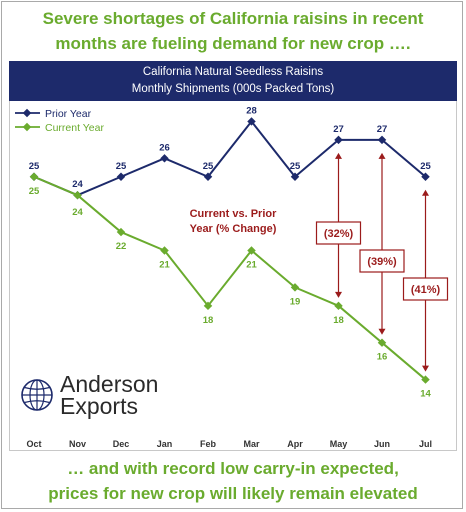  What do you see at coordinates (121, 166) in the screenshot?
I see `data-label-prior-year-dec: 25` at bounding box center [121, 166].